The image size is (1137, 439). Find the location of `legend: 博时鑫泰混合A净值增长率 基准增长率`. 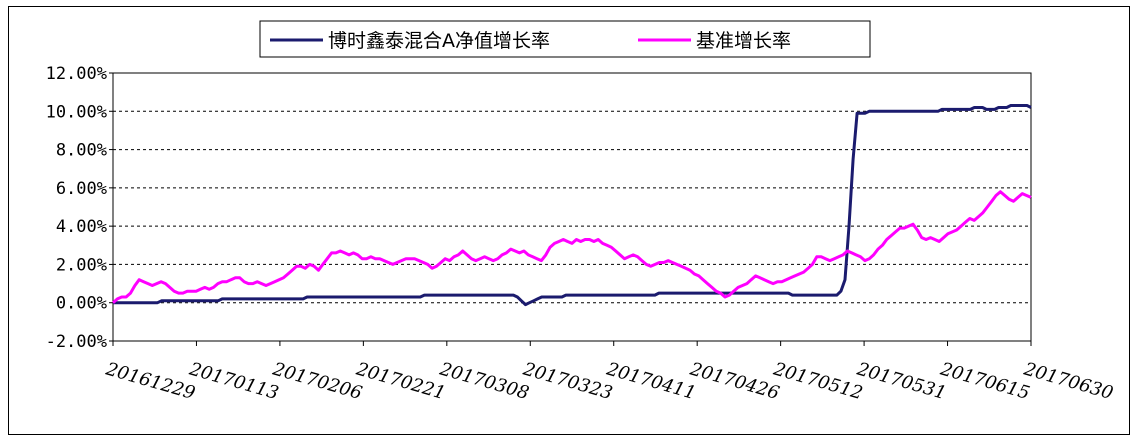

legend: 博时鑫泰混合A净值增长率 基准增长率 is located at coordinates (565, 39).